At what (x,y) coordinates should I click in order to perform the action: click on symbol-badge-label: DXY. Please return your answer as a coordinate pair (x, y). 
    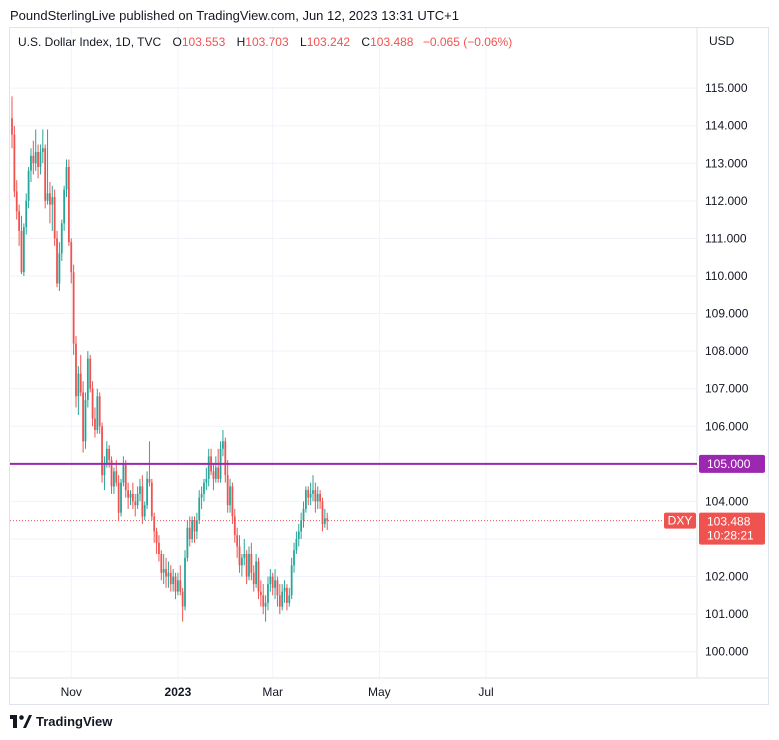
    Looking at the image, I should click on (680, 521).